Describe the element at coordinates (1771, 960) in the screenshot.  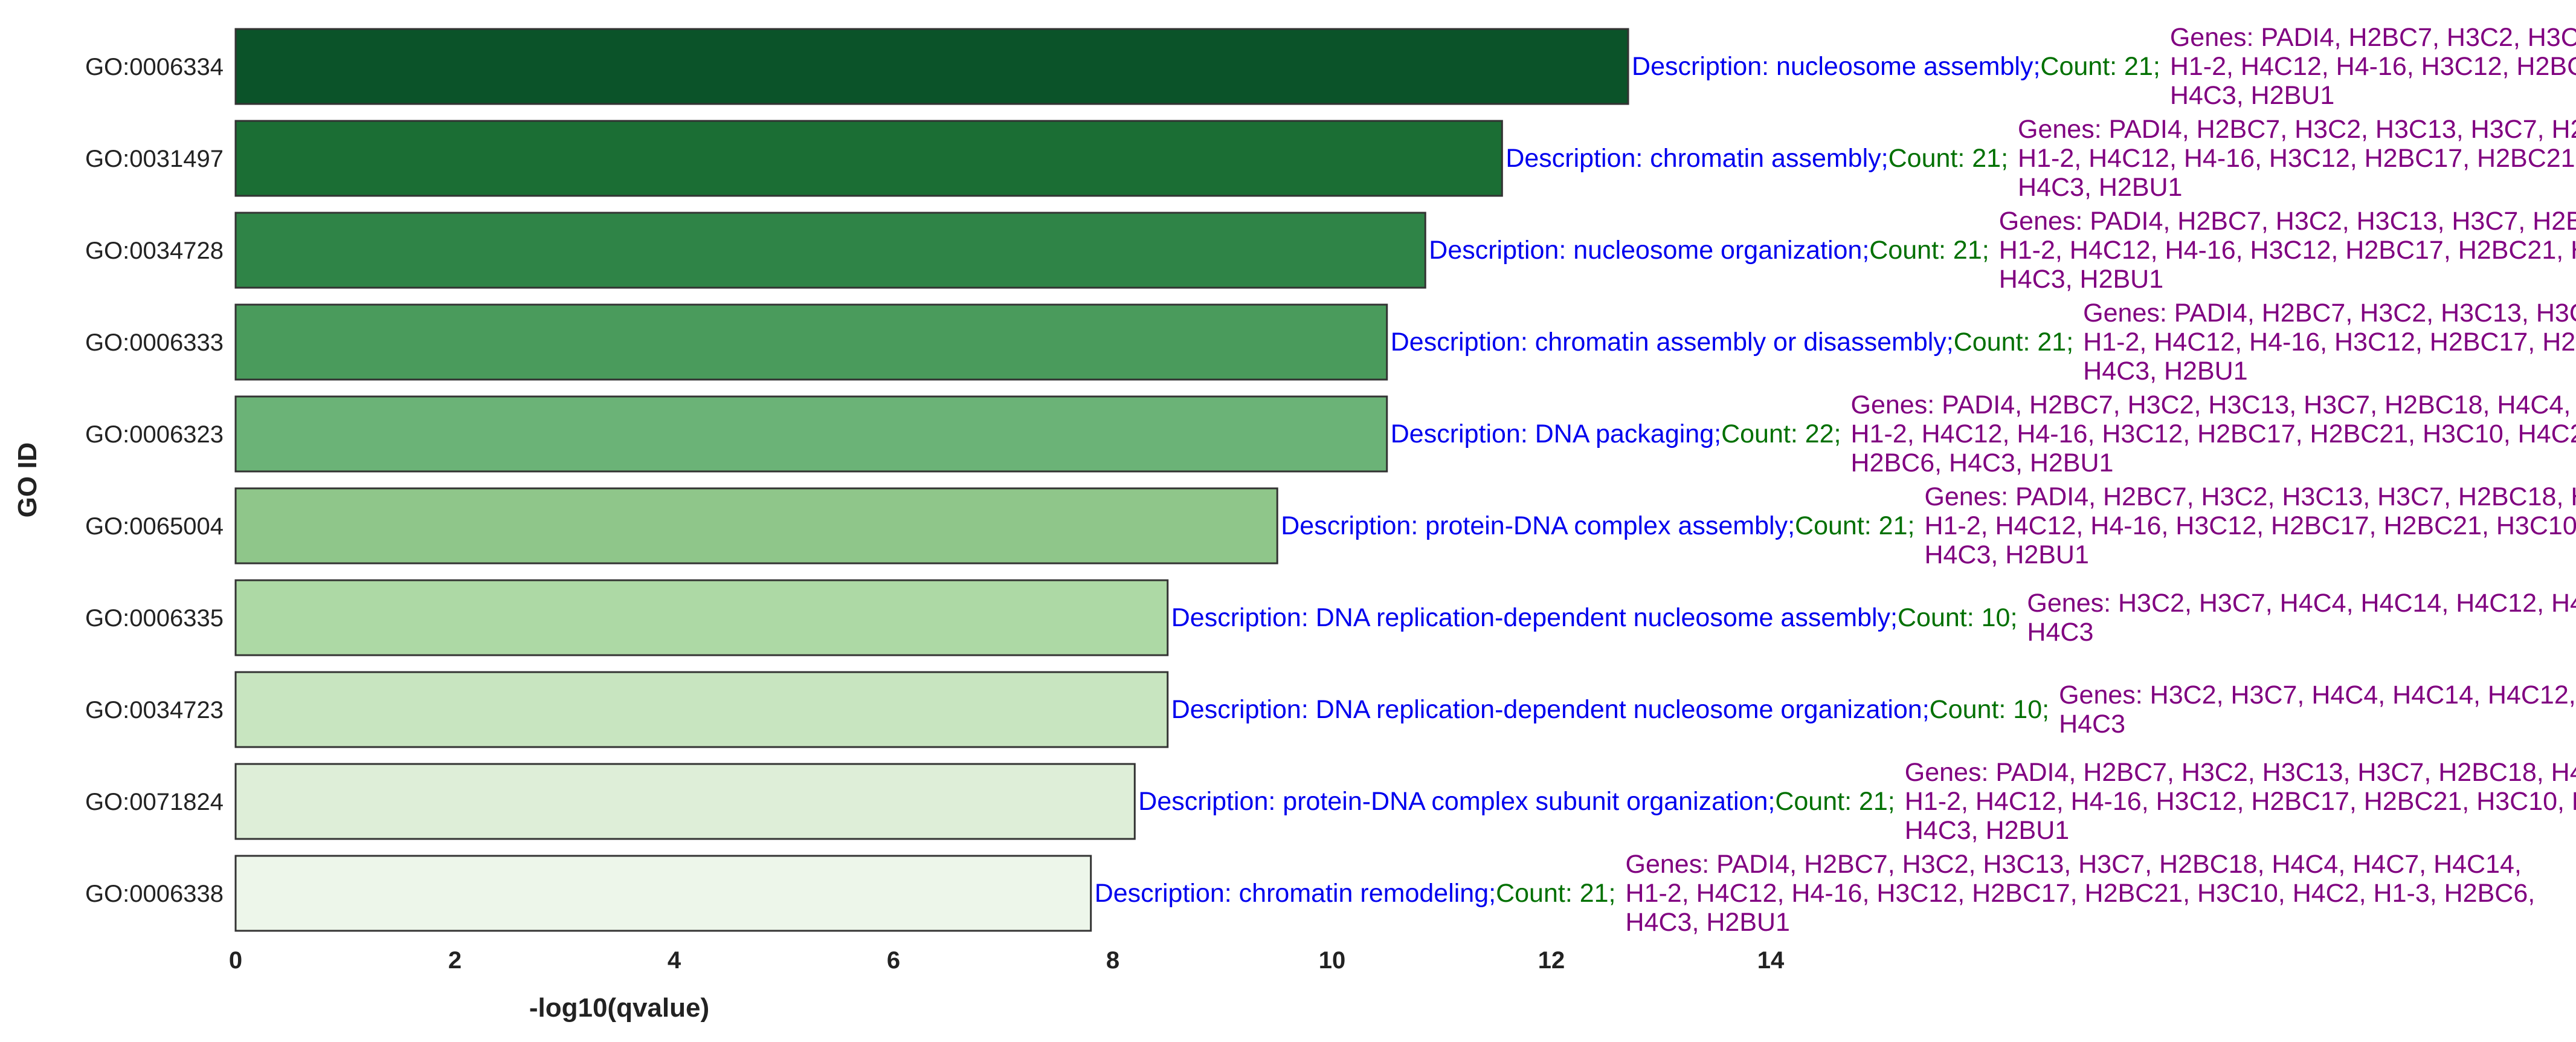
I see `x-tick-label: 14` at that location.